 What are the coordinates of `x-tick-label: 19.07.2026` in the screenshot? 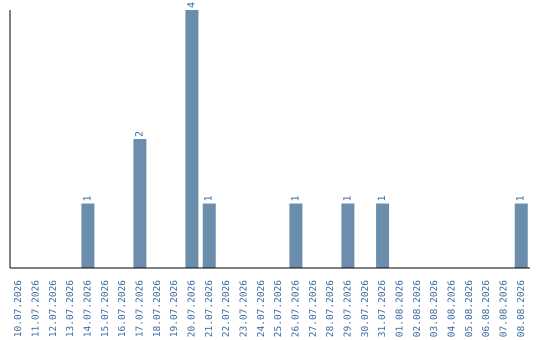 It's located at (174, 309).